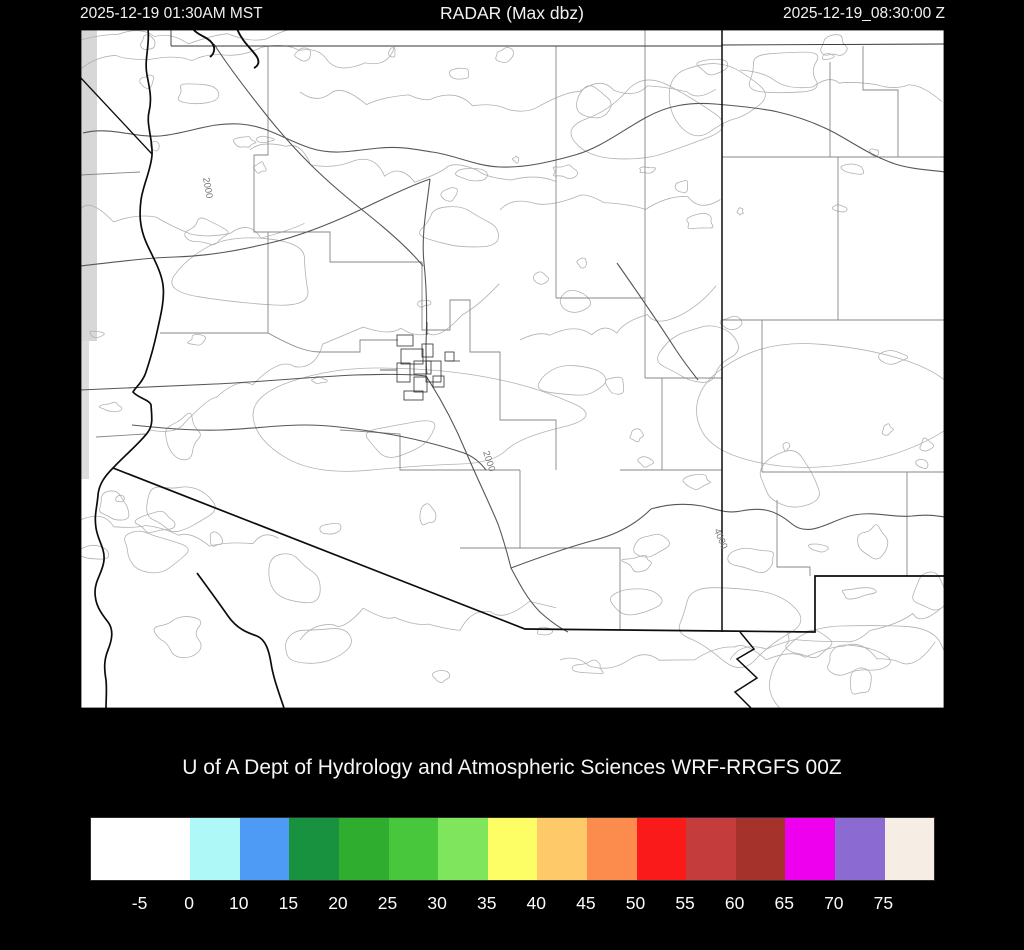 The image size is (1024, 950). Describe the element at coordinates (288, 903) in the screenshot. I see `colorbar-tick-label: 15` at that location.